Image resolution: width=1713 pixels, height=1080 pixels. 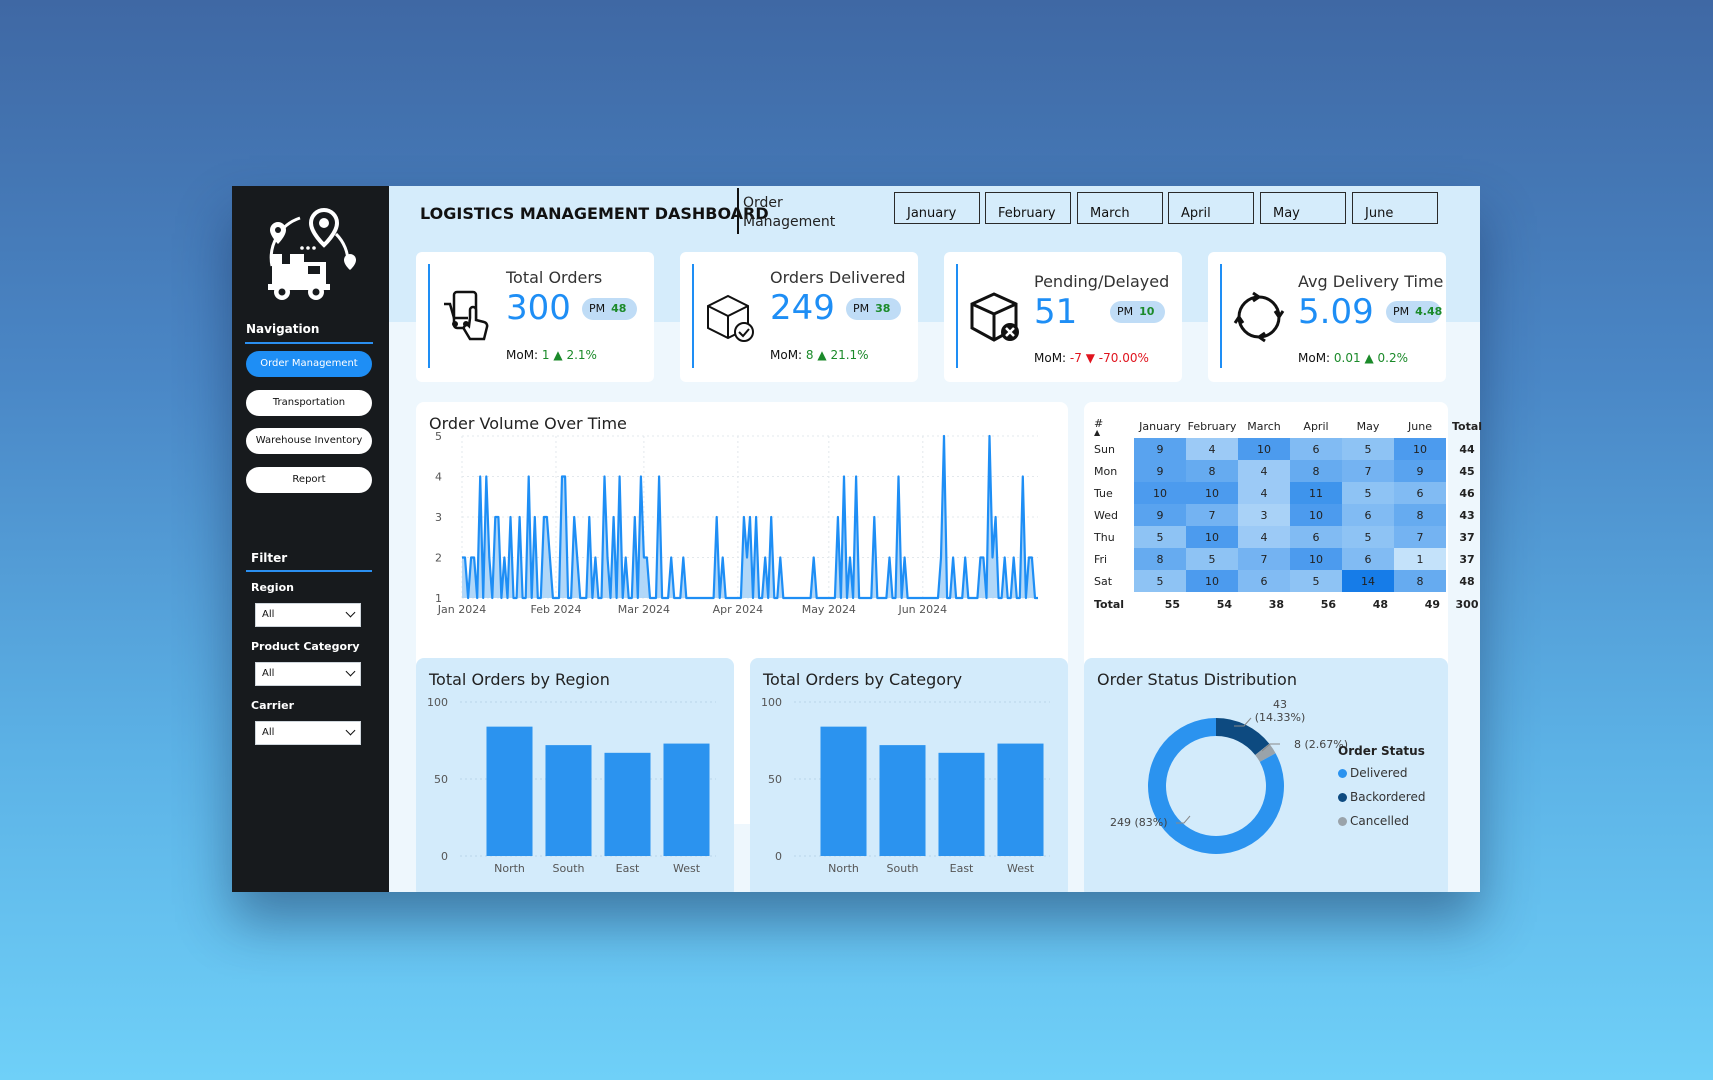 I want to click on title-divider, so click(x=738, y=211).